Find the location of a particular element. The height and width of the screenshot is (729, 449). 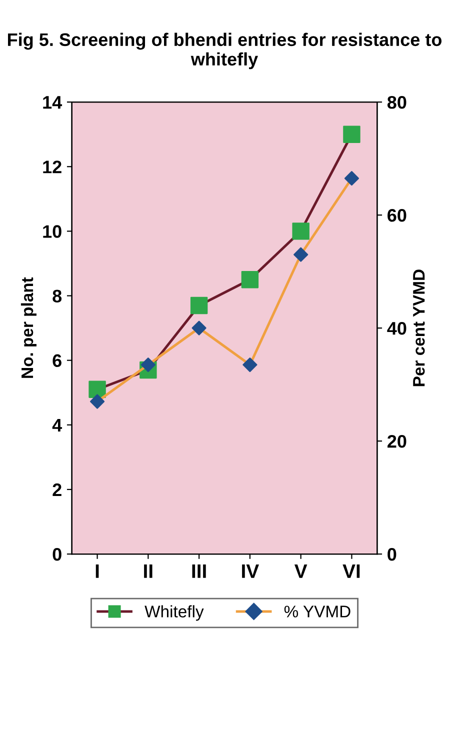

y-tick-label: 4 is located at coordinates (57, 425).